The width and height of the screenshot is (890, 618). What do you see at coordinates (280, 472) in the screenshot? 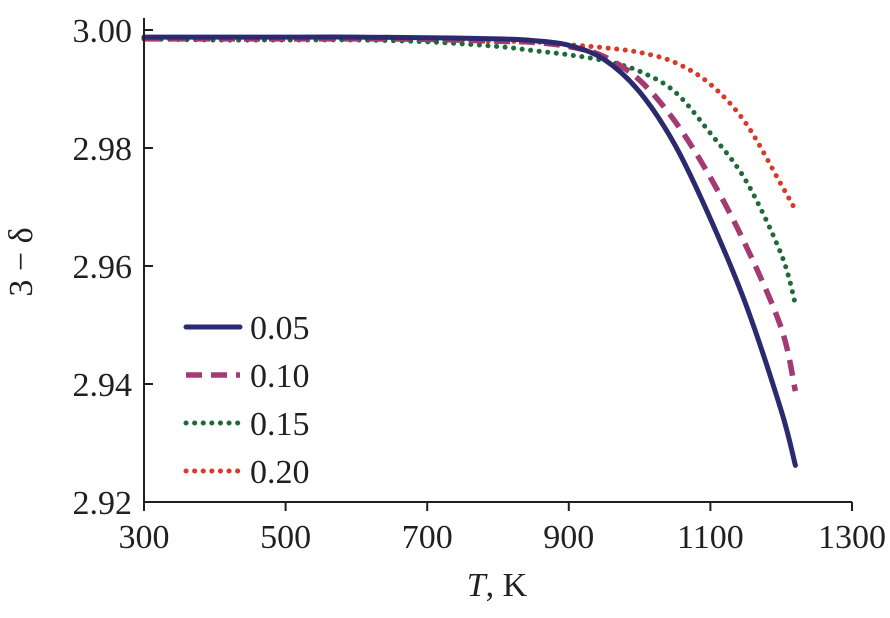
I see `legend-label: 0.20` at bounding box center [280, 472].